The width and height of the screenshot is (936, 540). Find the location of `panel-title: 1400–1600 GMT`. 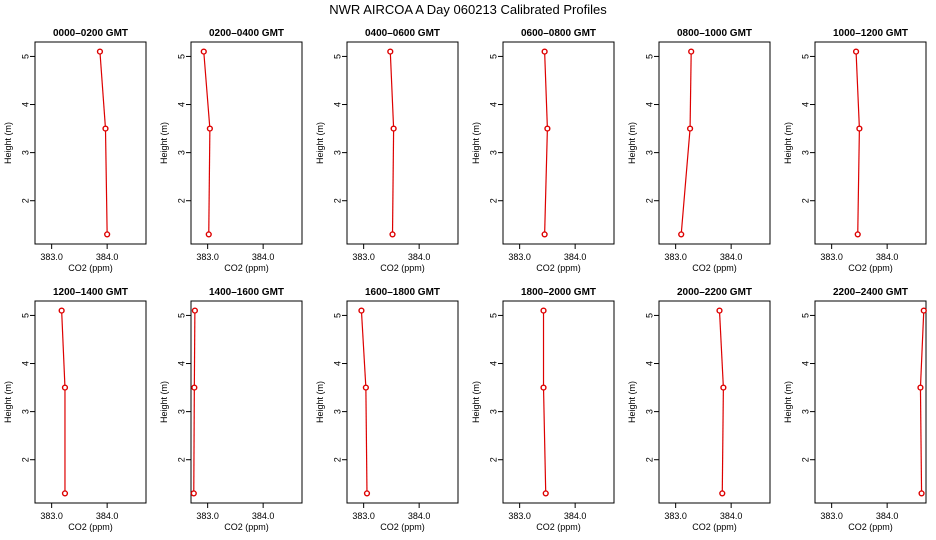

panel-title: 1400–1600 GMT is located at coordinates (246, 292).